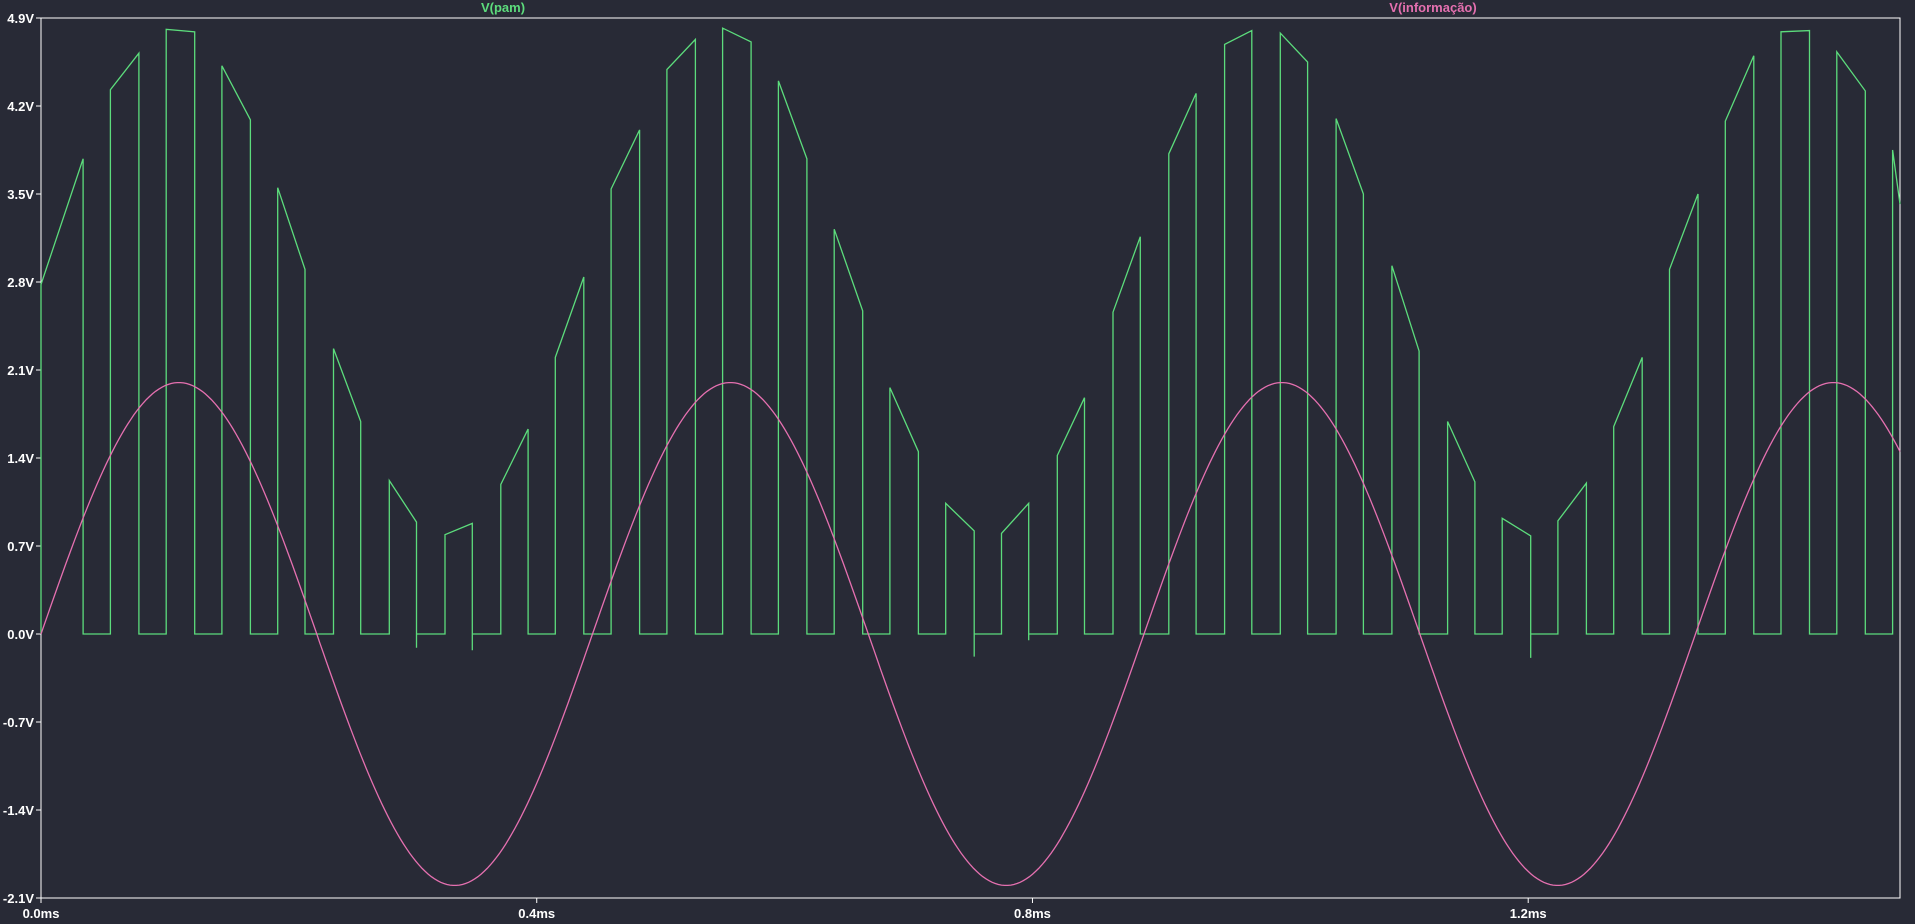 This screenshot has height=924, width=1915. What do you see at coordinates (20, 194) in the screenshot?
I see `y-tick-label: 3.5V` at bounding box center [20, 194].